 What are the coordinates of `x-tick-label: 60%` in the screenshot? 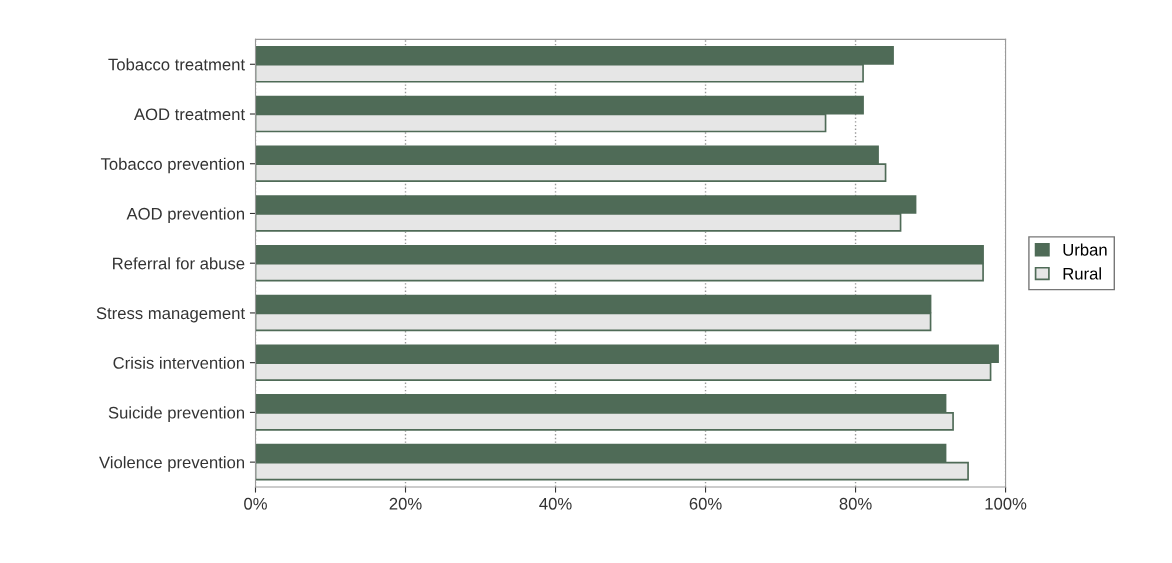 It's located at (705, 503).